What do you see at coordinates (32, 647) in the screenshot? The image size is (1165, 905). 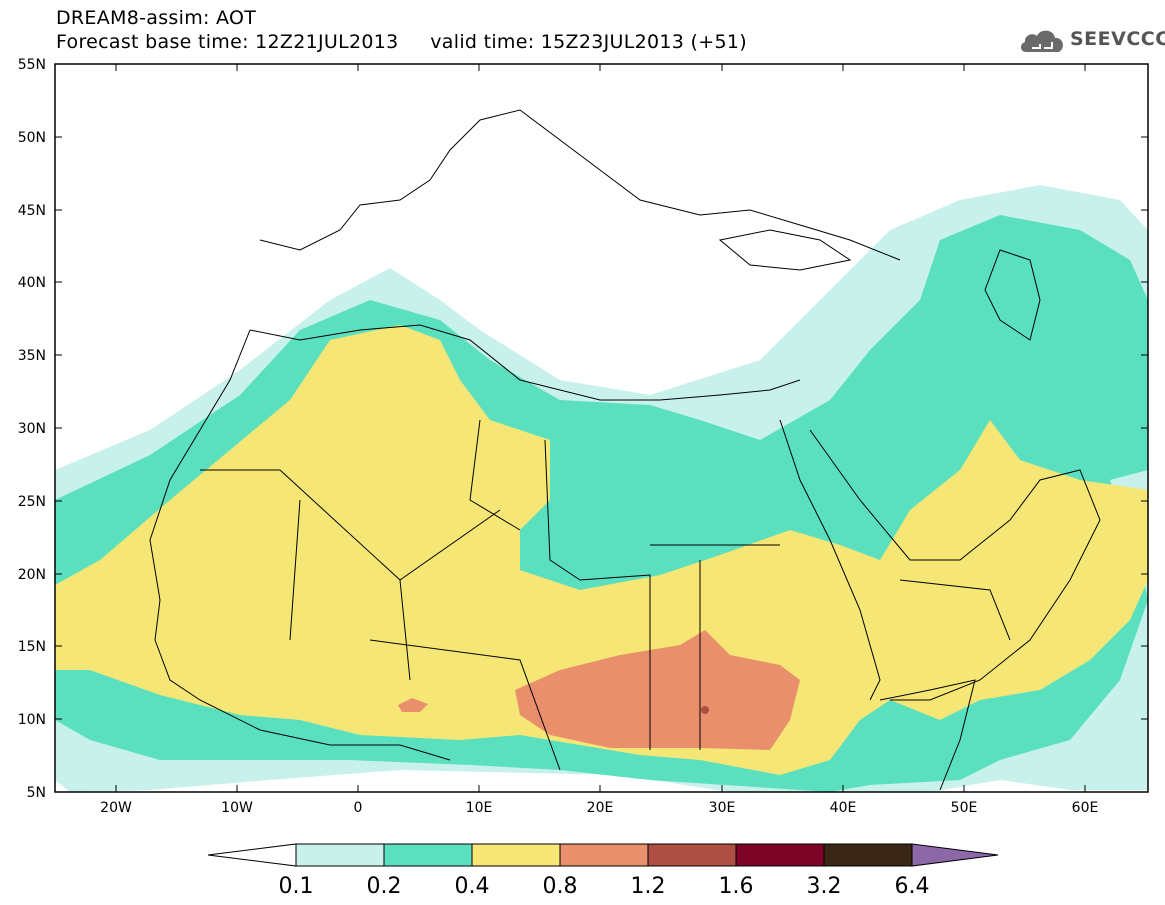 I see `lat-tick-label: 15N` at bounding box center [32, 647].